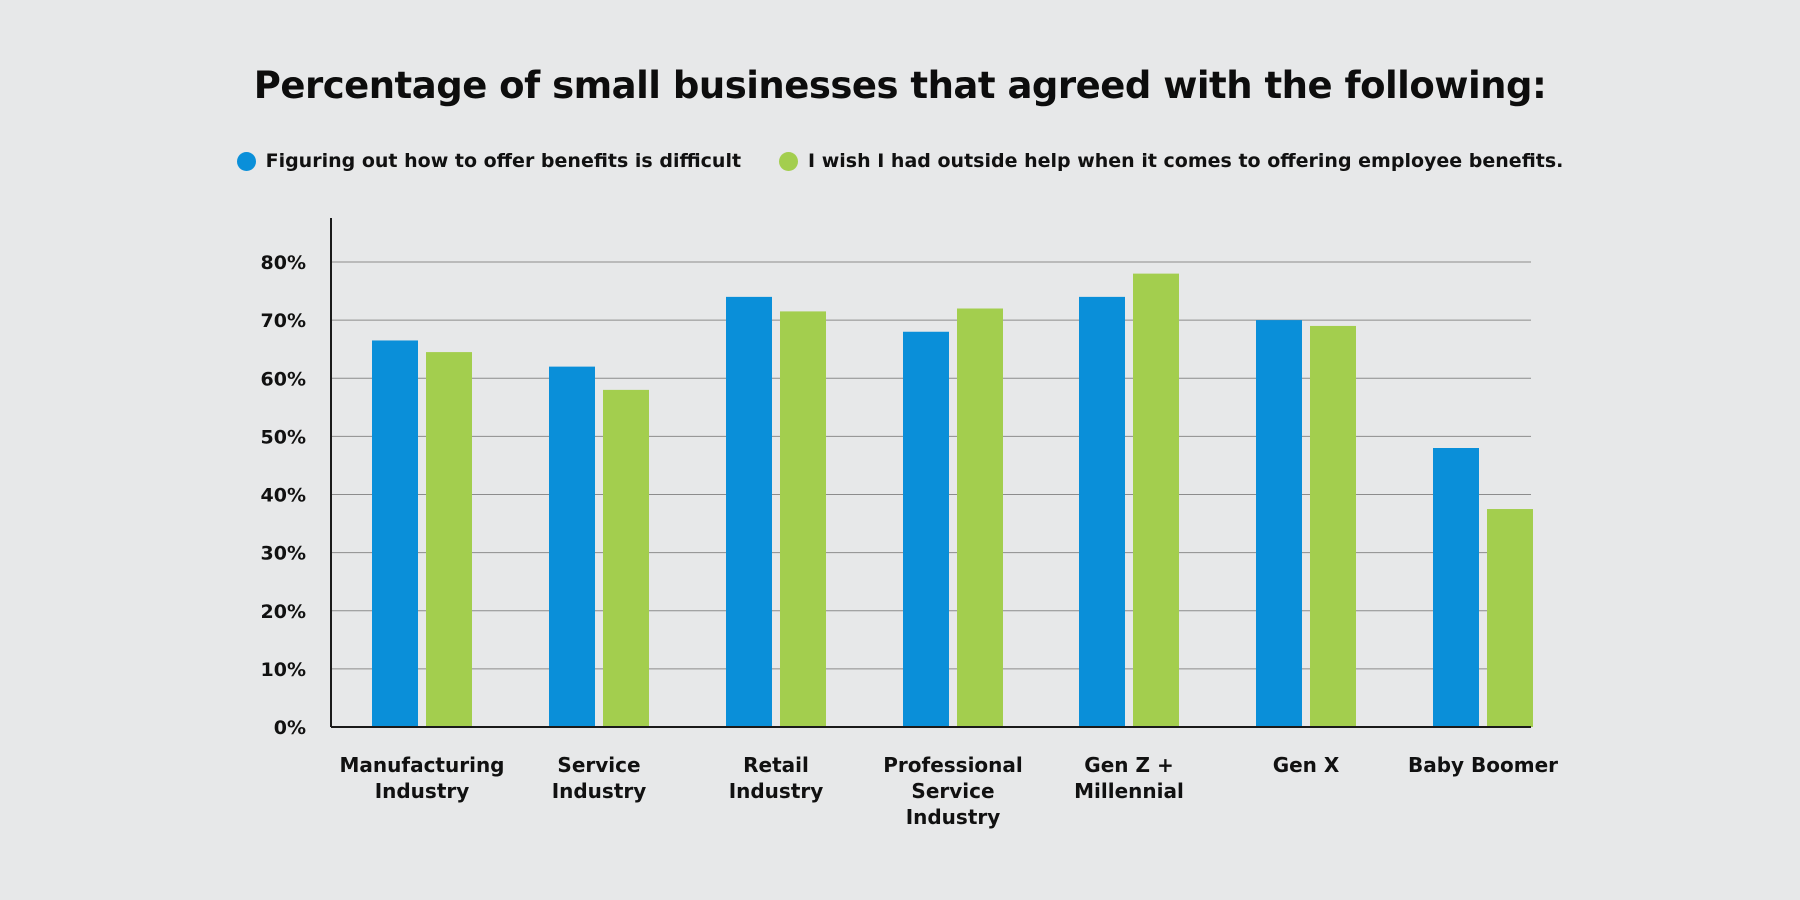  I want to click on y-tick-label: 0%, so click(290, 728).